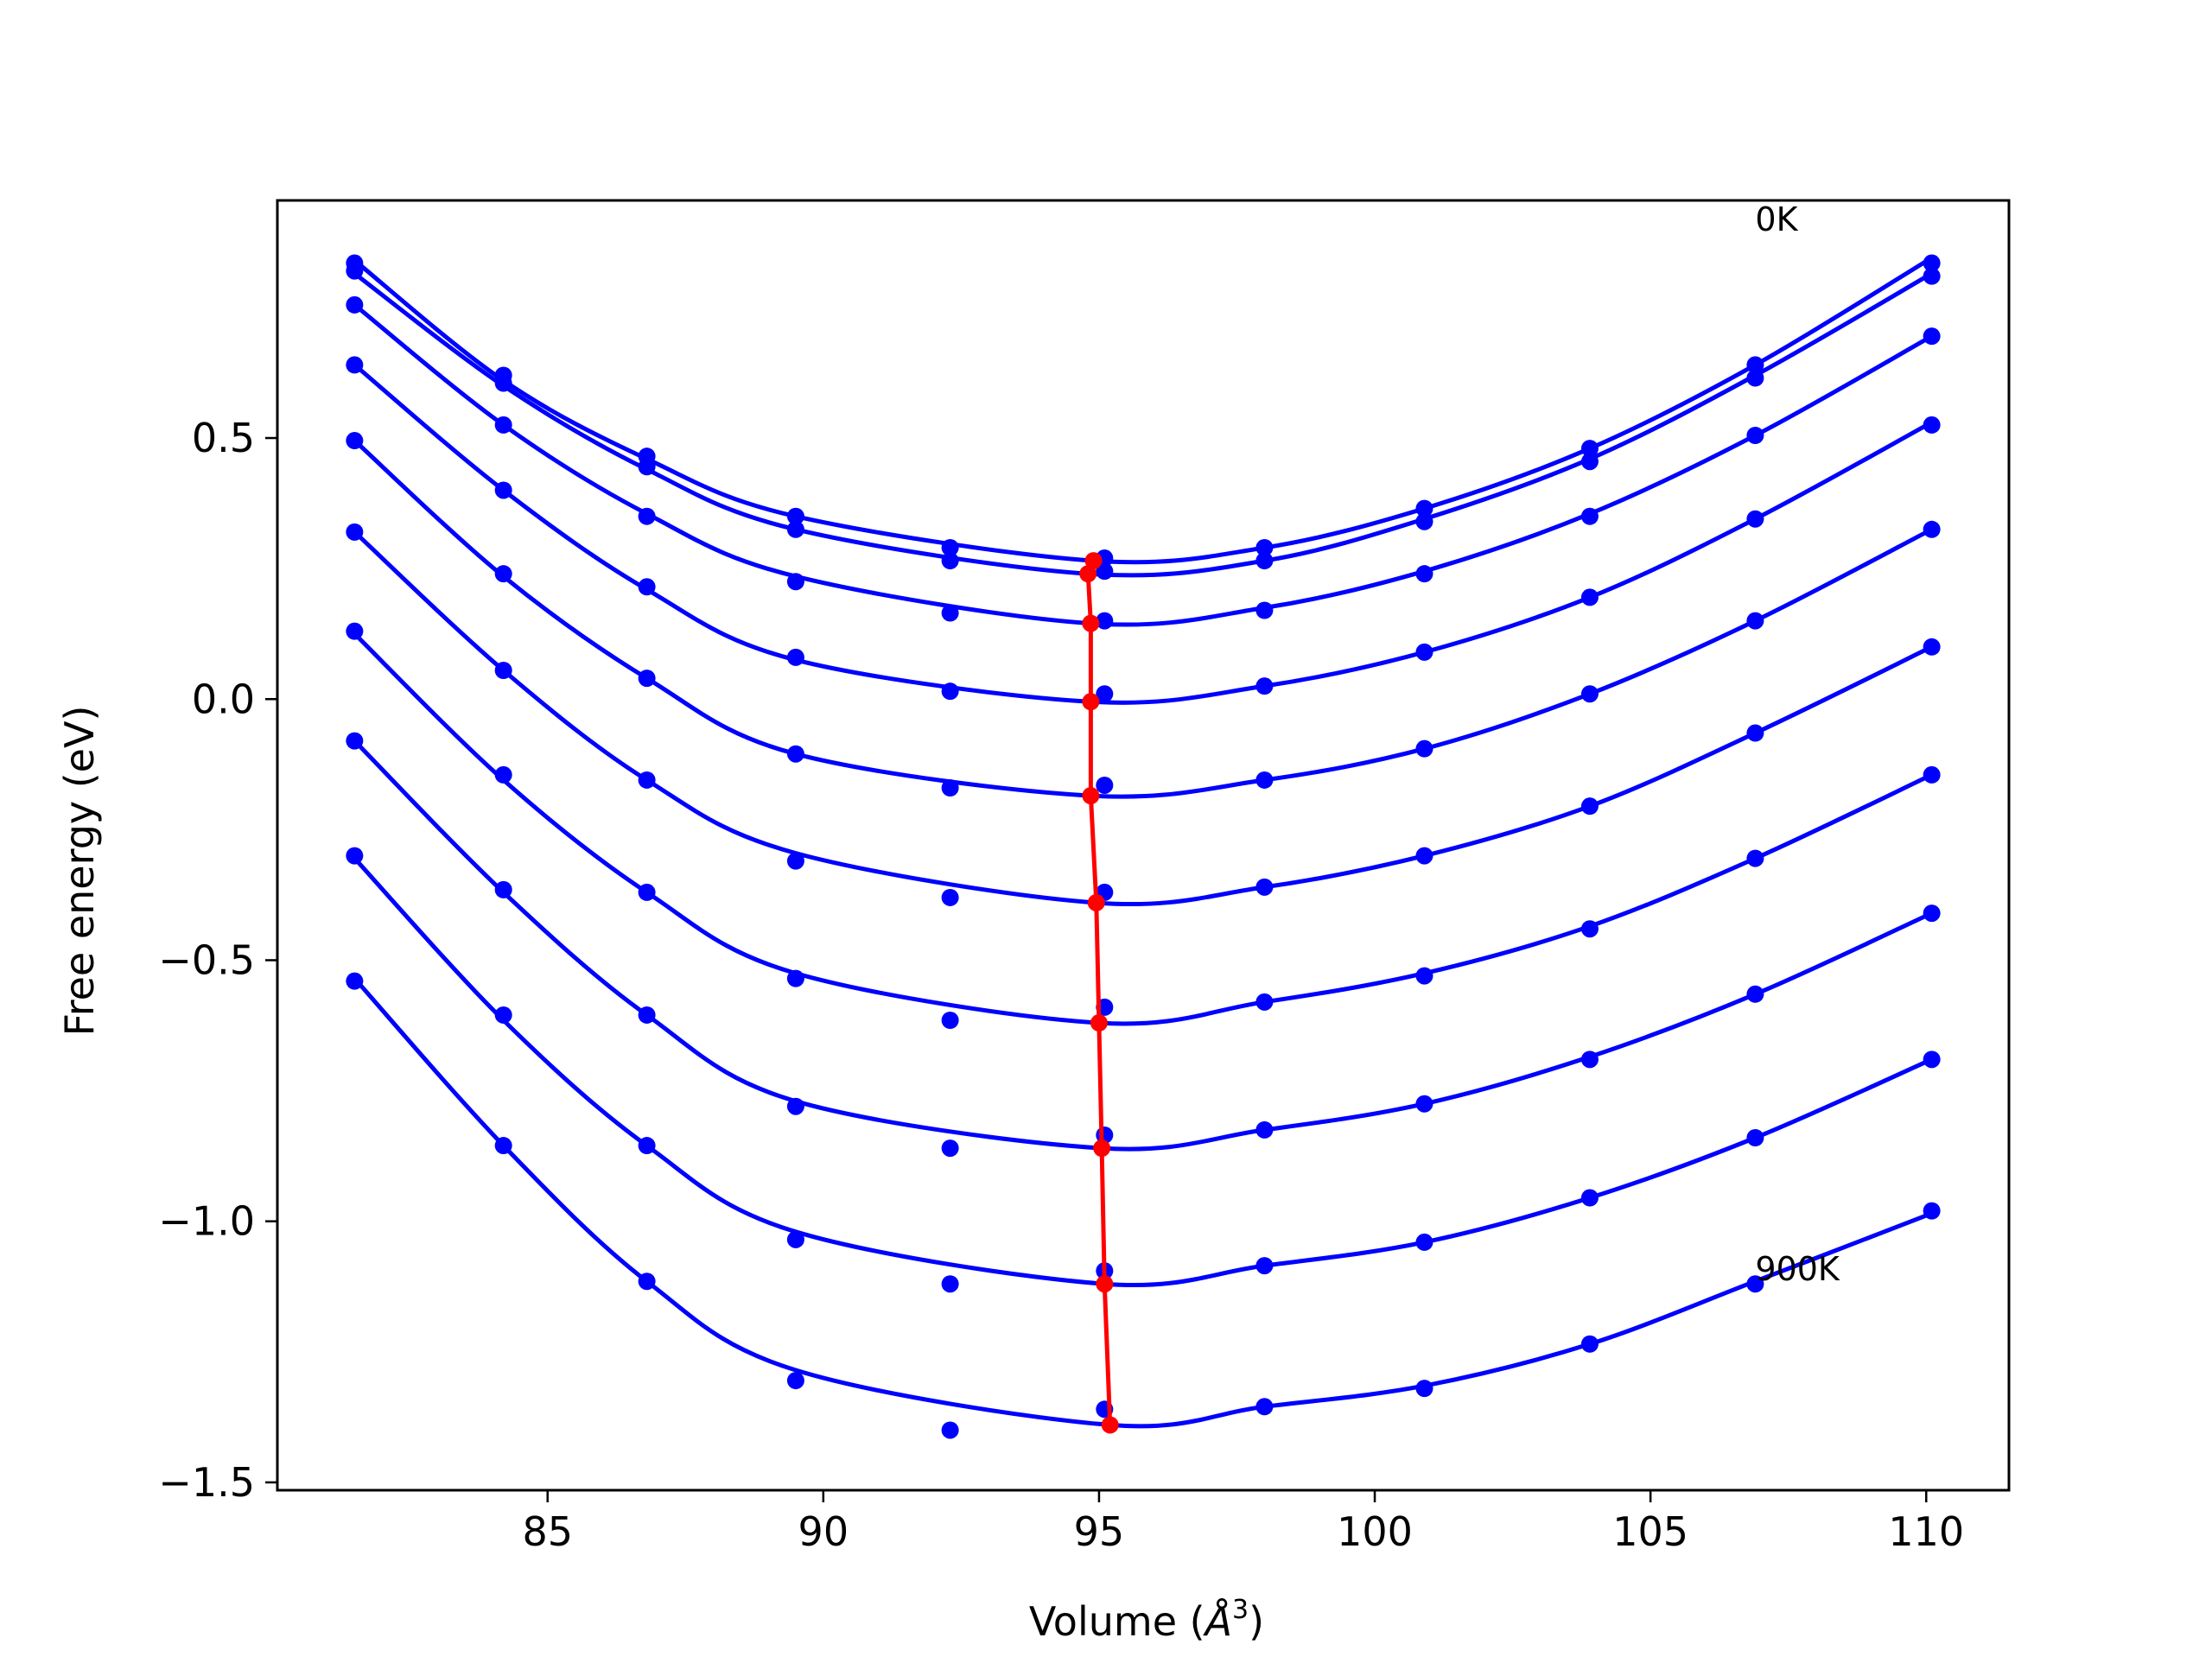 This screenshot has width=2212, height=1663. What do you see at coordinates (547, 1531) in the screenshot?
I see `x-tick-label: 85` at bounding box center [547, 1531].